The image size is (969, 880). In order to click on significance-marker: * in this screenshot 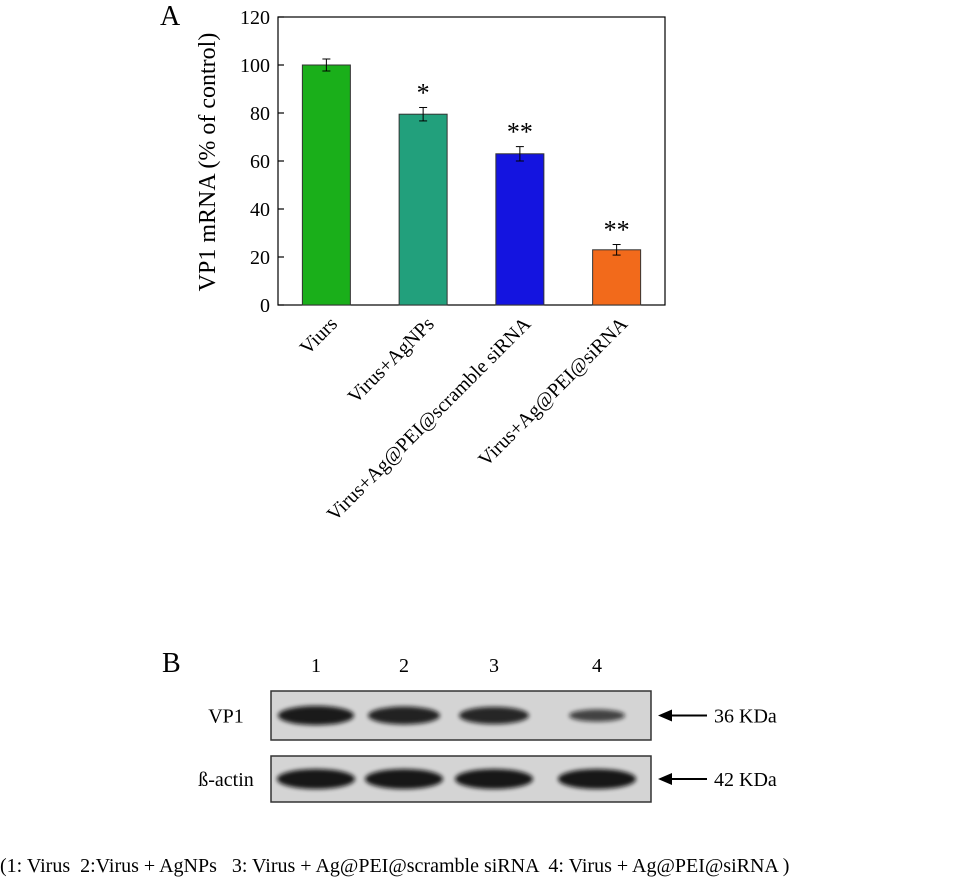, I will do `click(423, 92)`.